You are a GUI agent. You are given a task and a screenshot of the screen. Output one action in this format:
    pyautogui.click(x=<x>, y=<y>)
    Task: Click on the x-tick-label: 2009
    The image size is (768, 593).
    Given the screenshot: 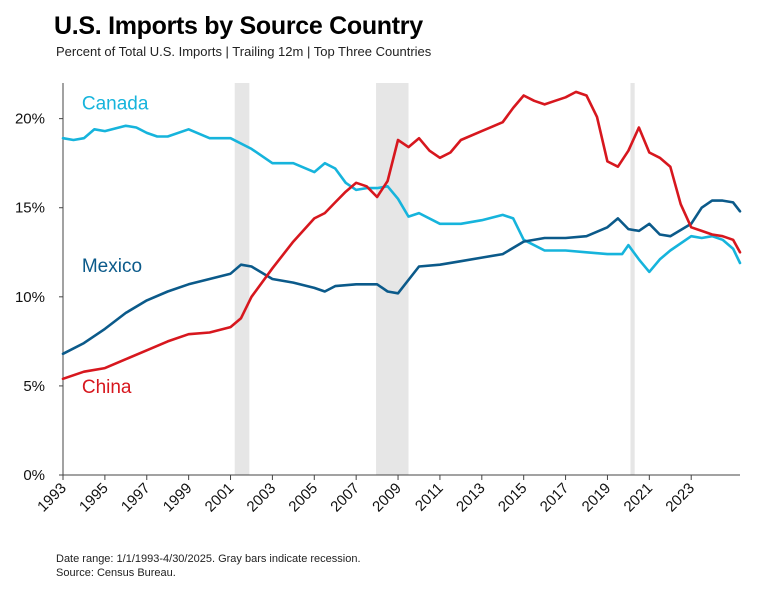 What is the action you would take?
    pyautogui.click(x=387, y=498)
    